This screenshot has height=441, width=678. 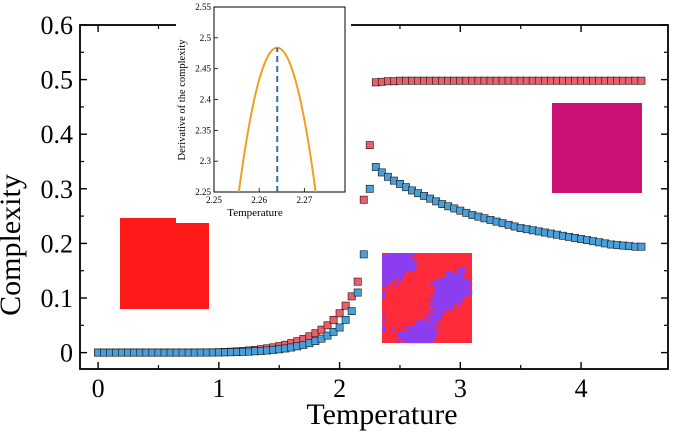 I want to click on inset-y-tick-label: 2.45, so click(x=203, y=69).